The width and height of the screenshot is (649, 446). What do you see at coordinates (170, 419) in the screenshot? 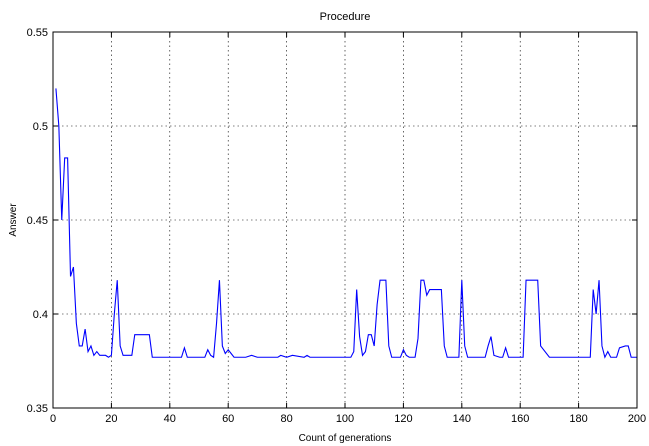
I see `x-tick-label: 40` at bounding box center [170, 419].